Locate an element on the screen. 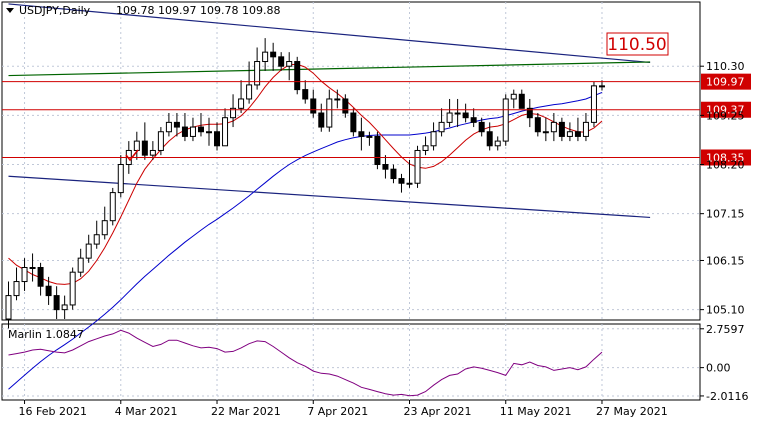 This screenshot has width=757, height=423. osc-tick-label: 0.00 is located at coordinates (718, 368).